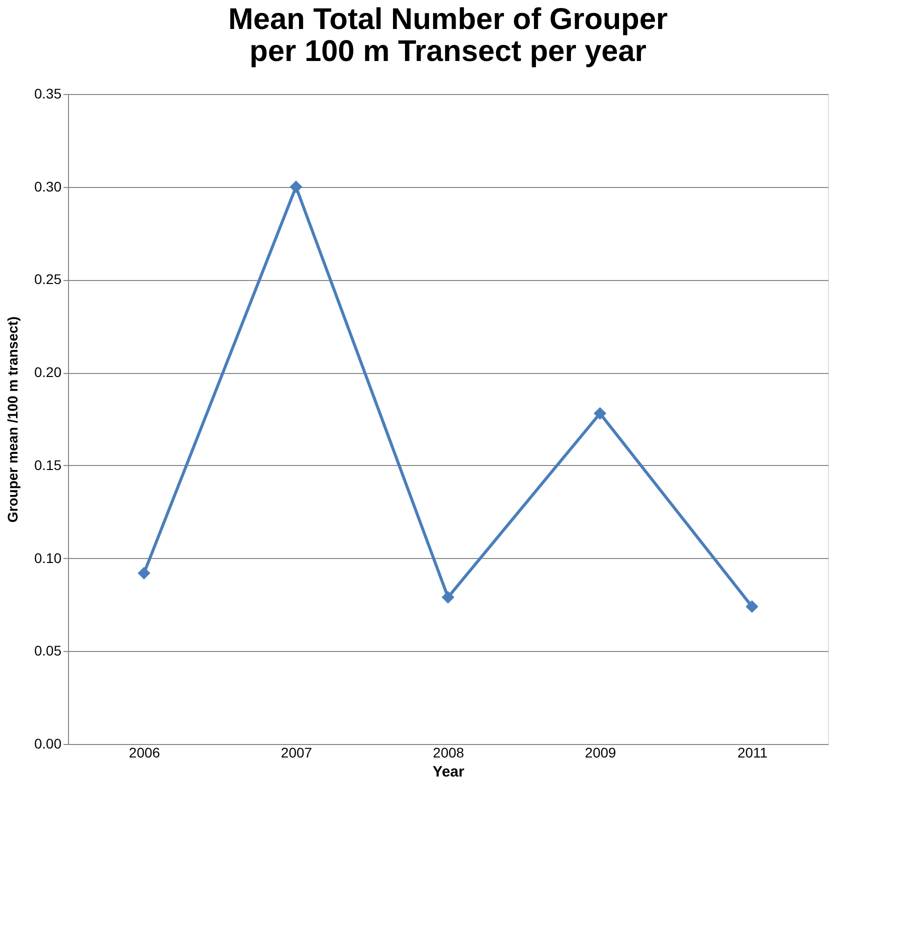 The width and height of the screenshot is (906, 943). What do you see at coordinates (48, 744) in the screenshot?
I see `y-tick-label: 0.00` at bounding box center [48, 744].